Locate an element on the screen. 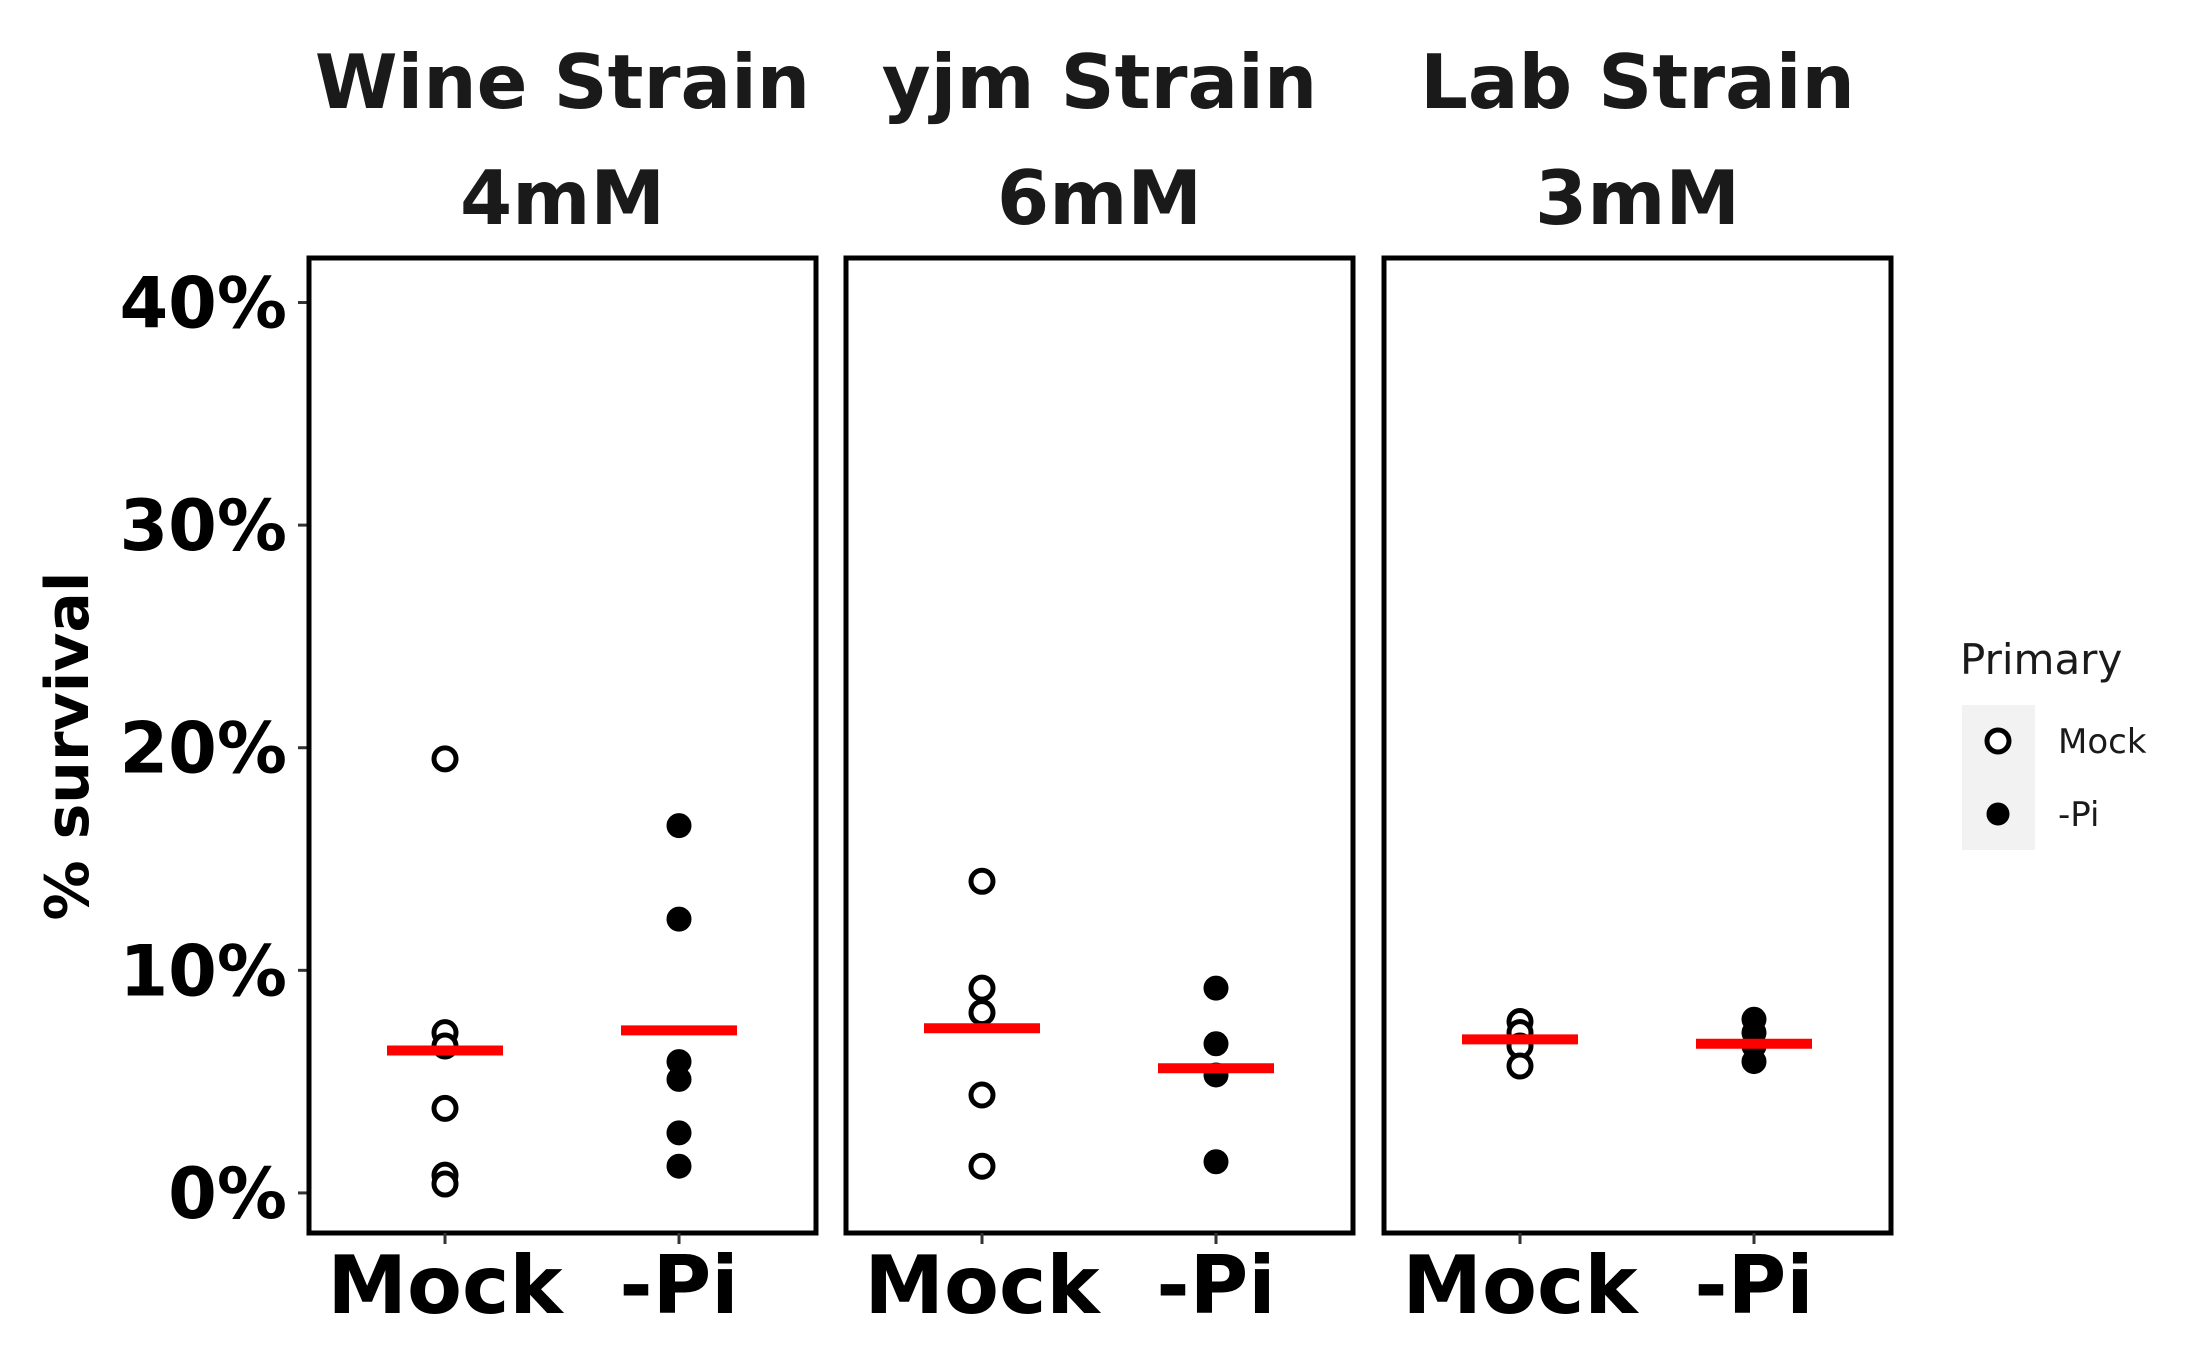 Image resolution: width=2187 pixels, height=1350 pixels. y-axis-title: % survival is located at coordinates (68, 746).